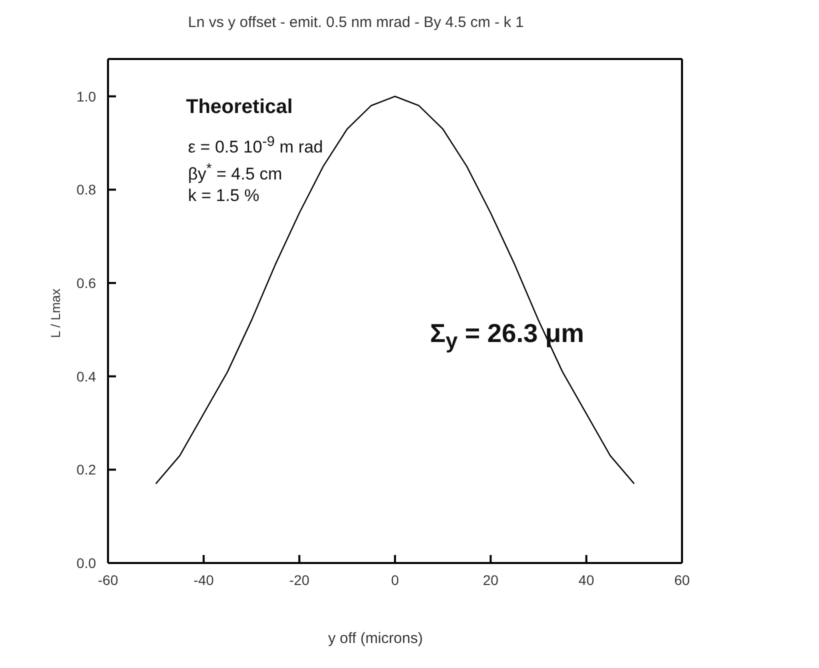 The width and height of the screenshot is (819, 668). What do you see at coordinates (682, 580) in the screenshot?
I see `x-tick-label: 60` at bounding box center [682, 580].